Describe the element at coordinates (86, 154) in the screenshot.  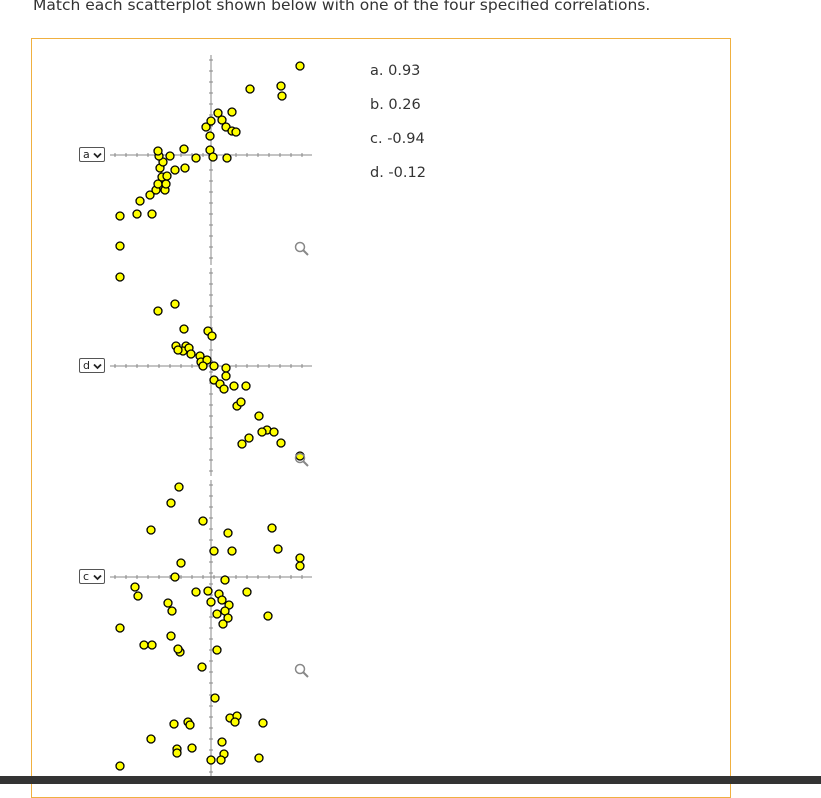
I see `plot-1-select-value: a` at that location.